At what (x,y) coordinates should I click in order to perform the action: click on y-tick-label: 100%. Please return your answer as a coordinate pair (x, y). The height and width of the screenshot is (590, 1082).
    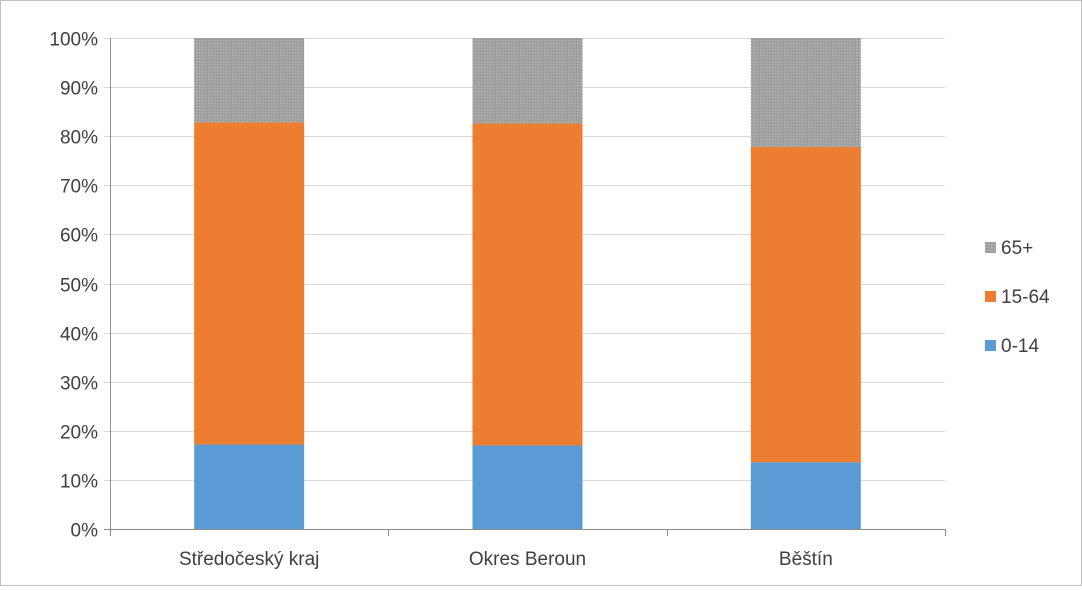
    Looking at the image, I should click on (73, 40).